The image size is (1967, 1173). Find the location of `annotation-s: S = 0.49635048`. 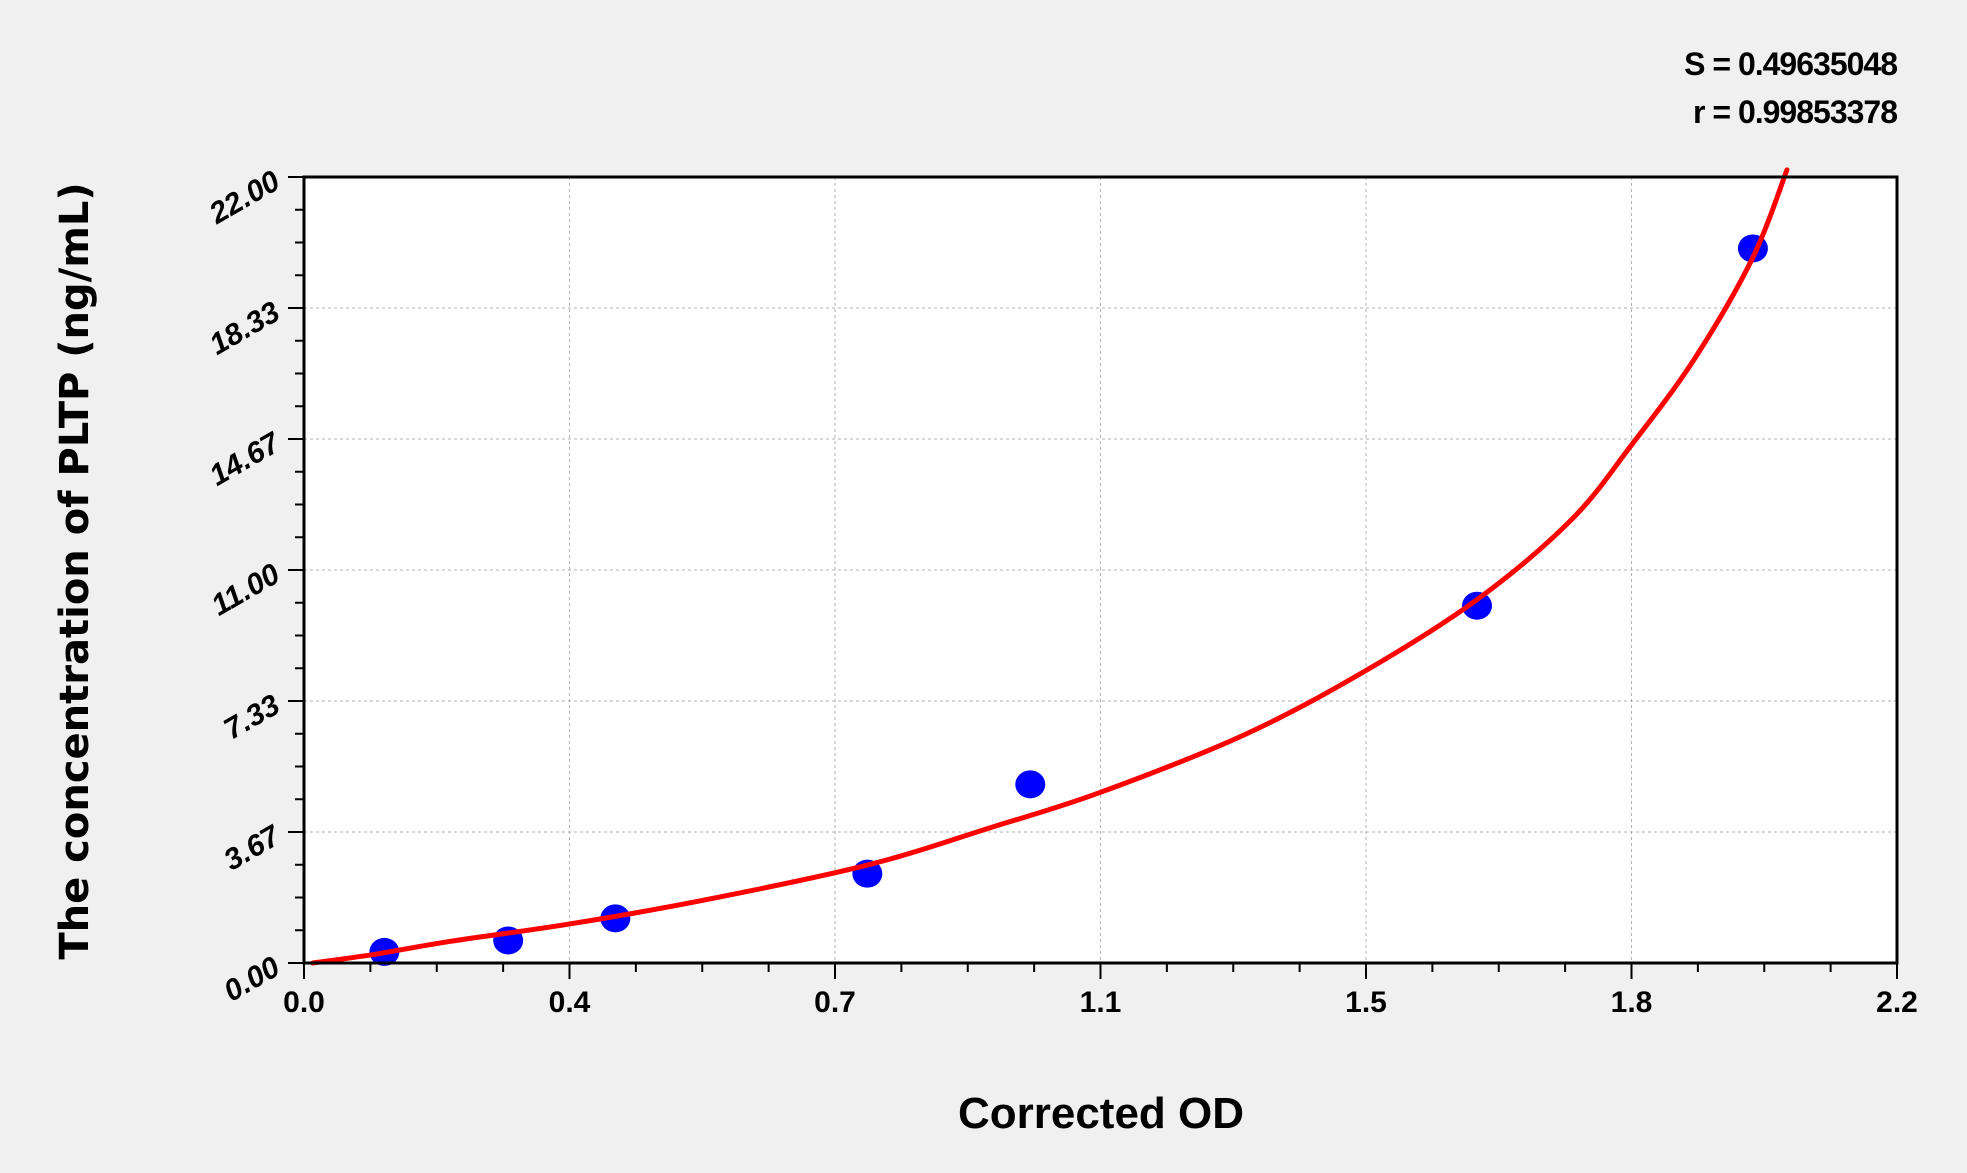

annotation-s: S = 0.49635048 is located at coordinates (1790, 64).